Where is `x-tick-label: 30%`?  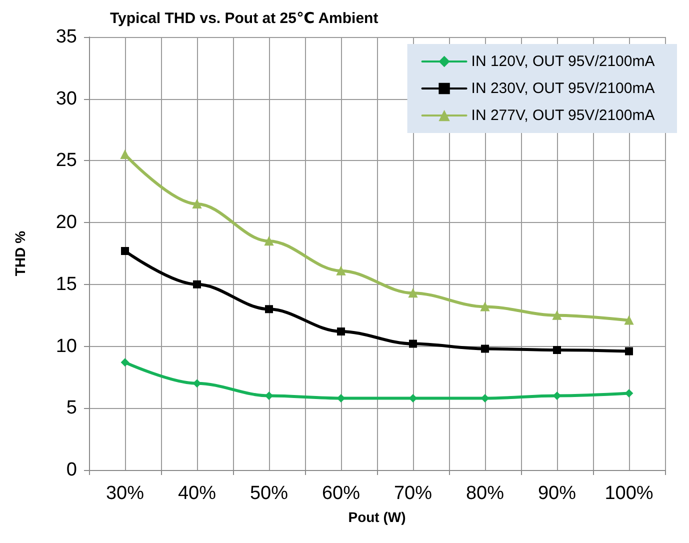 x-tick-label: 30% is located at coordinates (125, 493).